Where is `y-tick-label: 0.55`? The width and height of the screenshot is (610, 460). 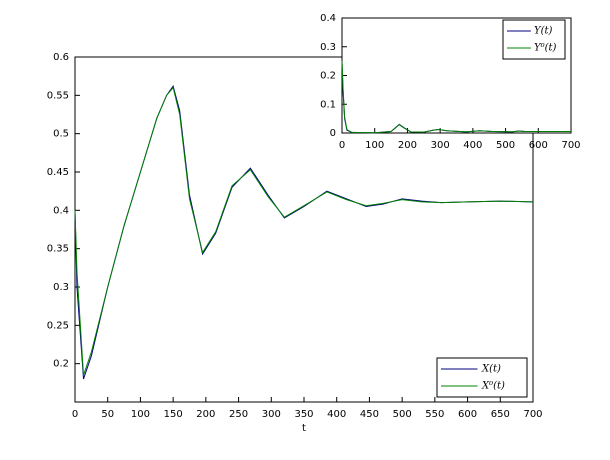
y-tick-label: 0.55 is located at coordinates (58, 95).